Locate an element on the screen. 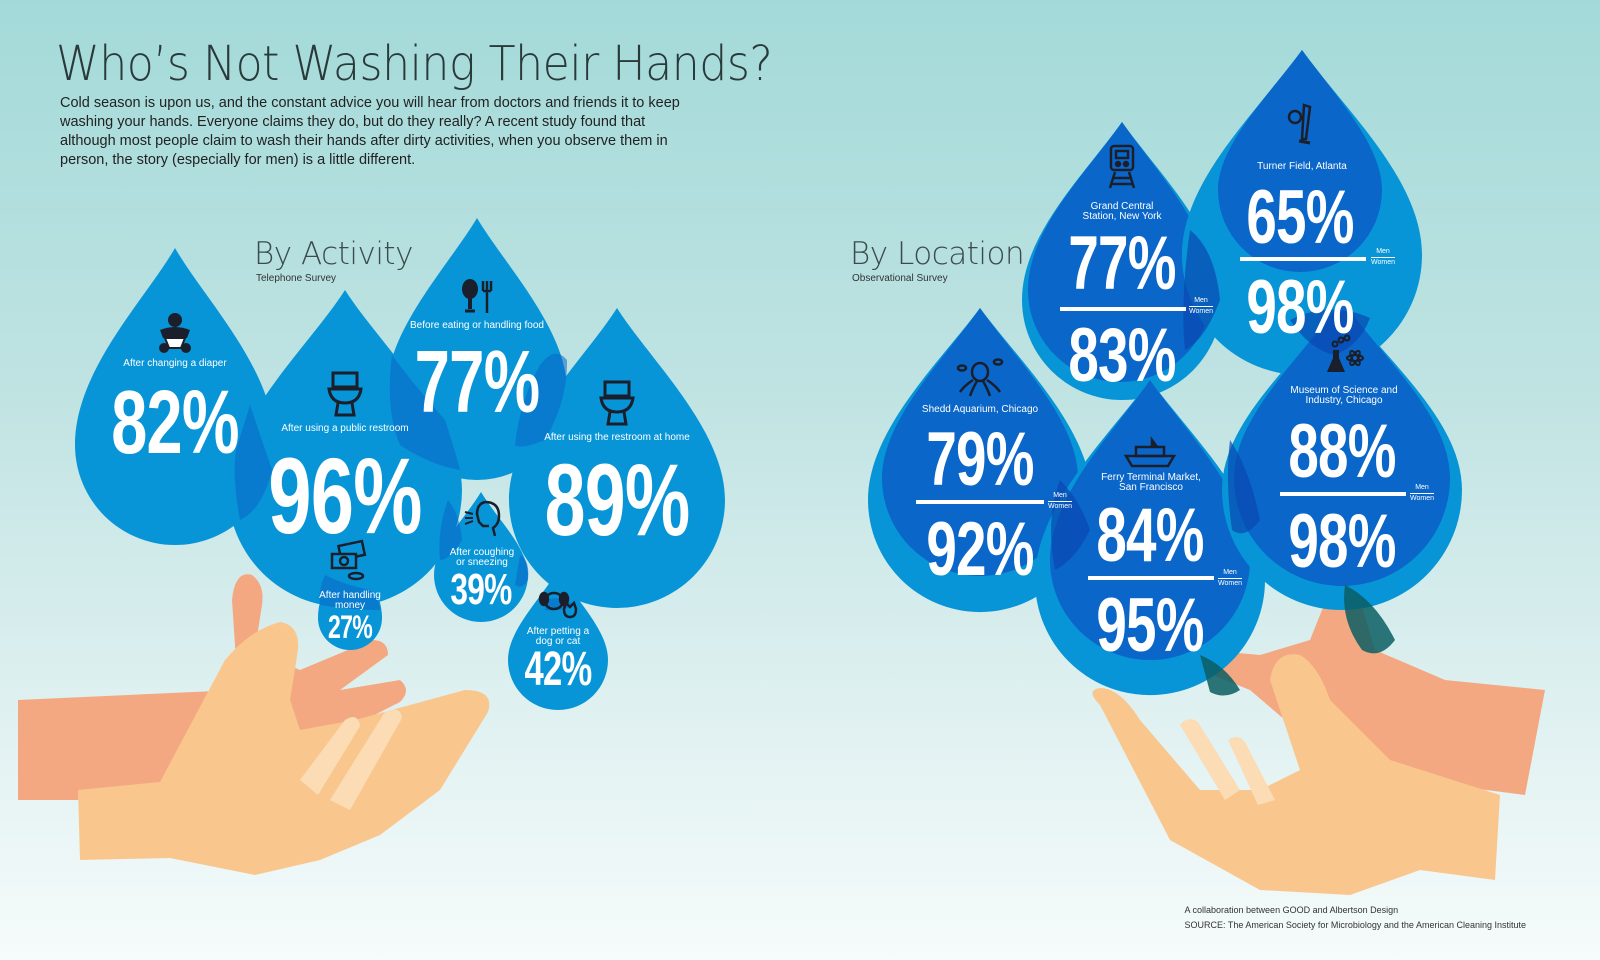 The height and width of the screenshot is (960, 1600). page-title: Who’s Not Washing Their Hands? is located at coordinates (414, 64).